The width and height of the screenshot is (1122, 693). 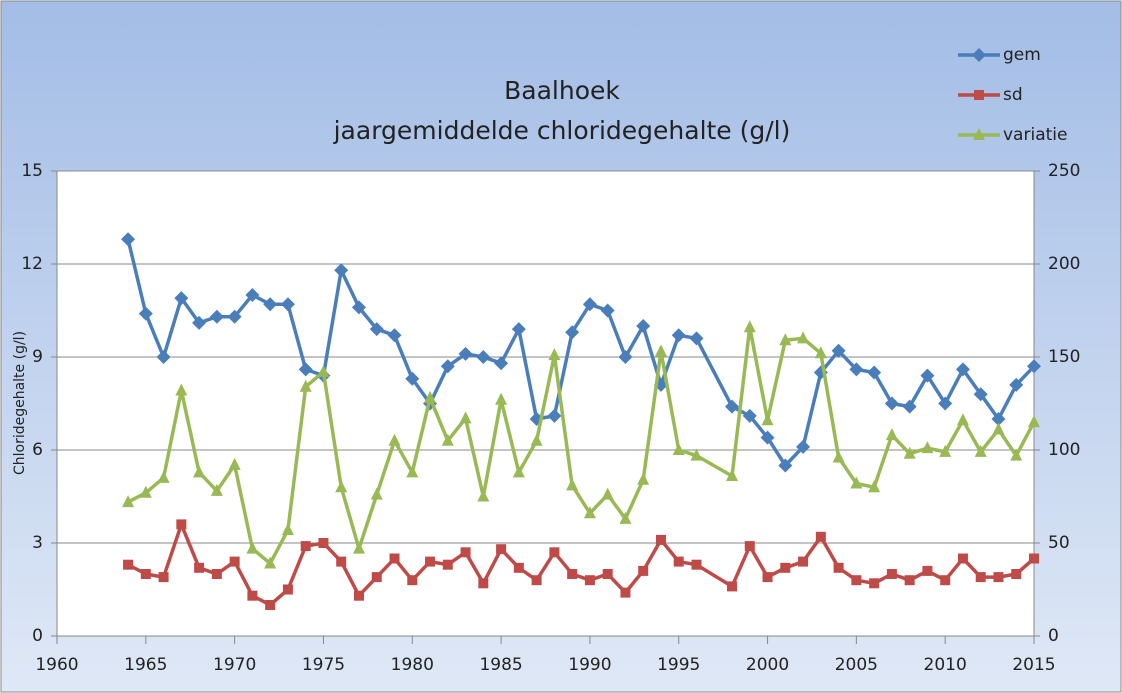 I want to click on x-tick-label: 1960, so click(x=56, y=665).